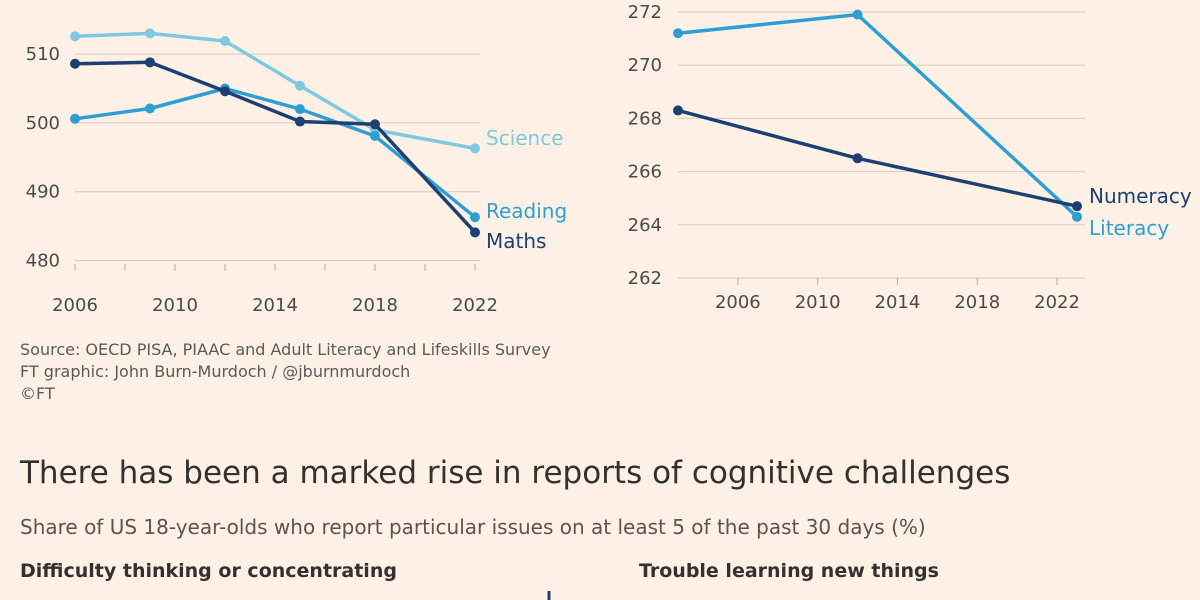  What do you see at coordinates (645, 65) in the screenshot?
I see `y-tick-label: 270` at bounding box center [645, 65].